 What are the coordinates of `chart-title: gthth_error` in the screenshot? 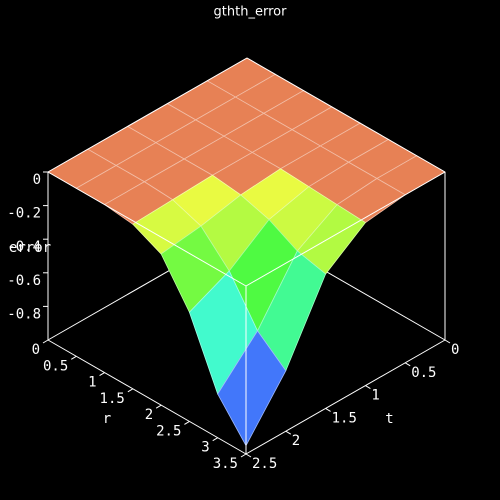 It's located at (251, 12).